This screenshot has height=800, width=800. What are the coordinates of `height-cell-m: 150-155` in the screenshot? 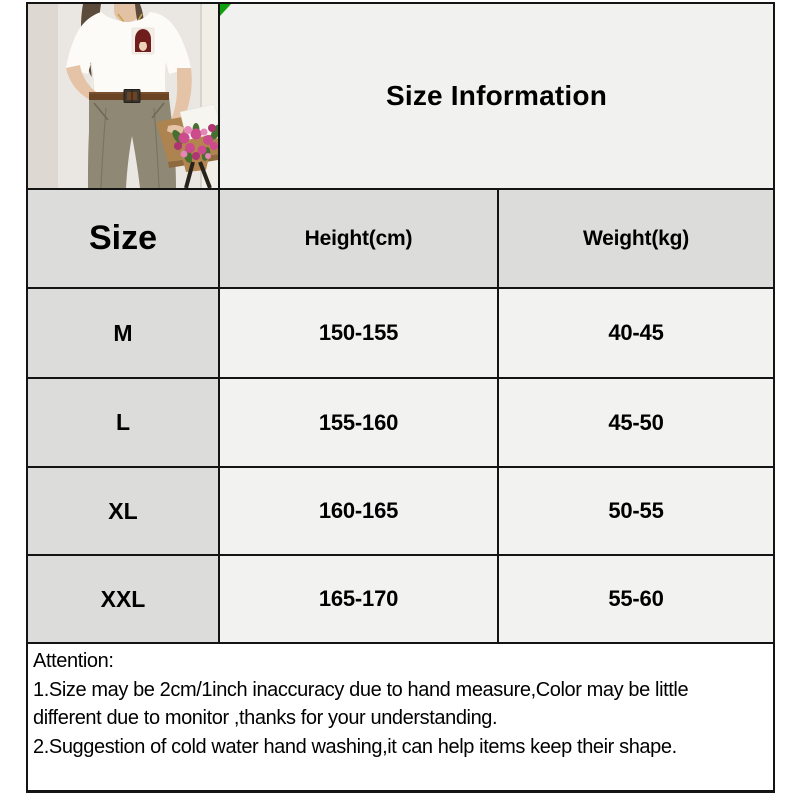 It's located at (359, 333).